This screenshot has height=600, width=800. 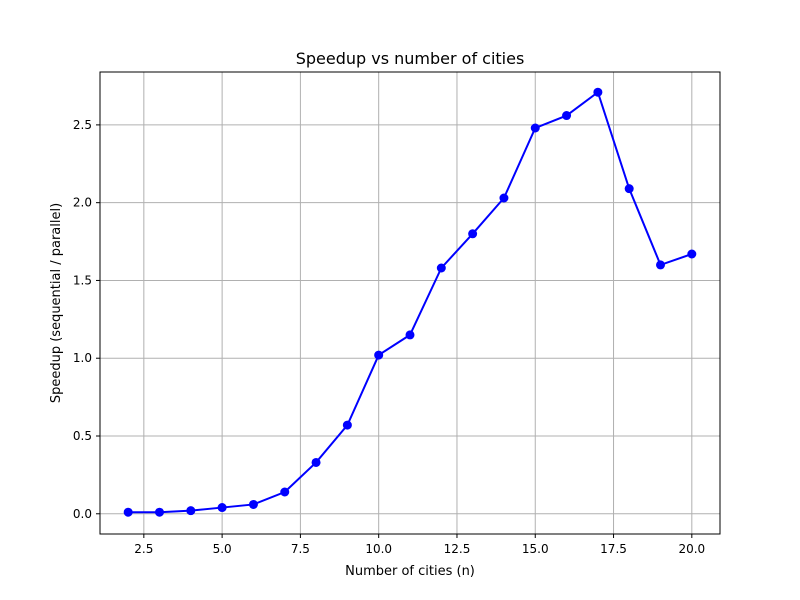 What do you see at coordinates (86, 319) in the screenshot?
I see `y-axis-ticks: 0.0 0.5 1.0 1.5 2.0 2.5` at bounding box center [86, 319].